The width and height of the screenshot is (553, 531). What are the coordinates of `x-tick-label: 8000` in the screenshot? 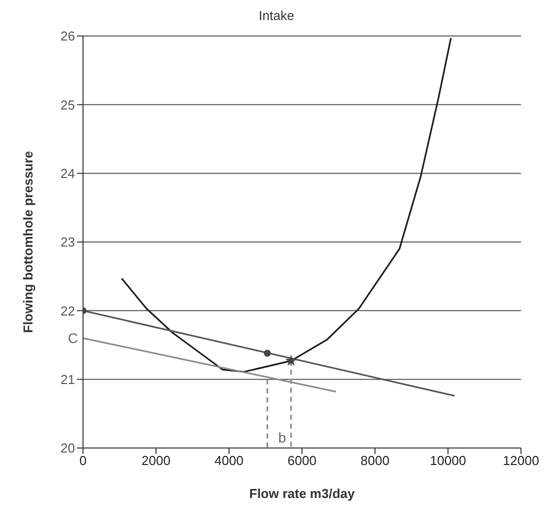 It's located at (375, 460).